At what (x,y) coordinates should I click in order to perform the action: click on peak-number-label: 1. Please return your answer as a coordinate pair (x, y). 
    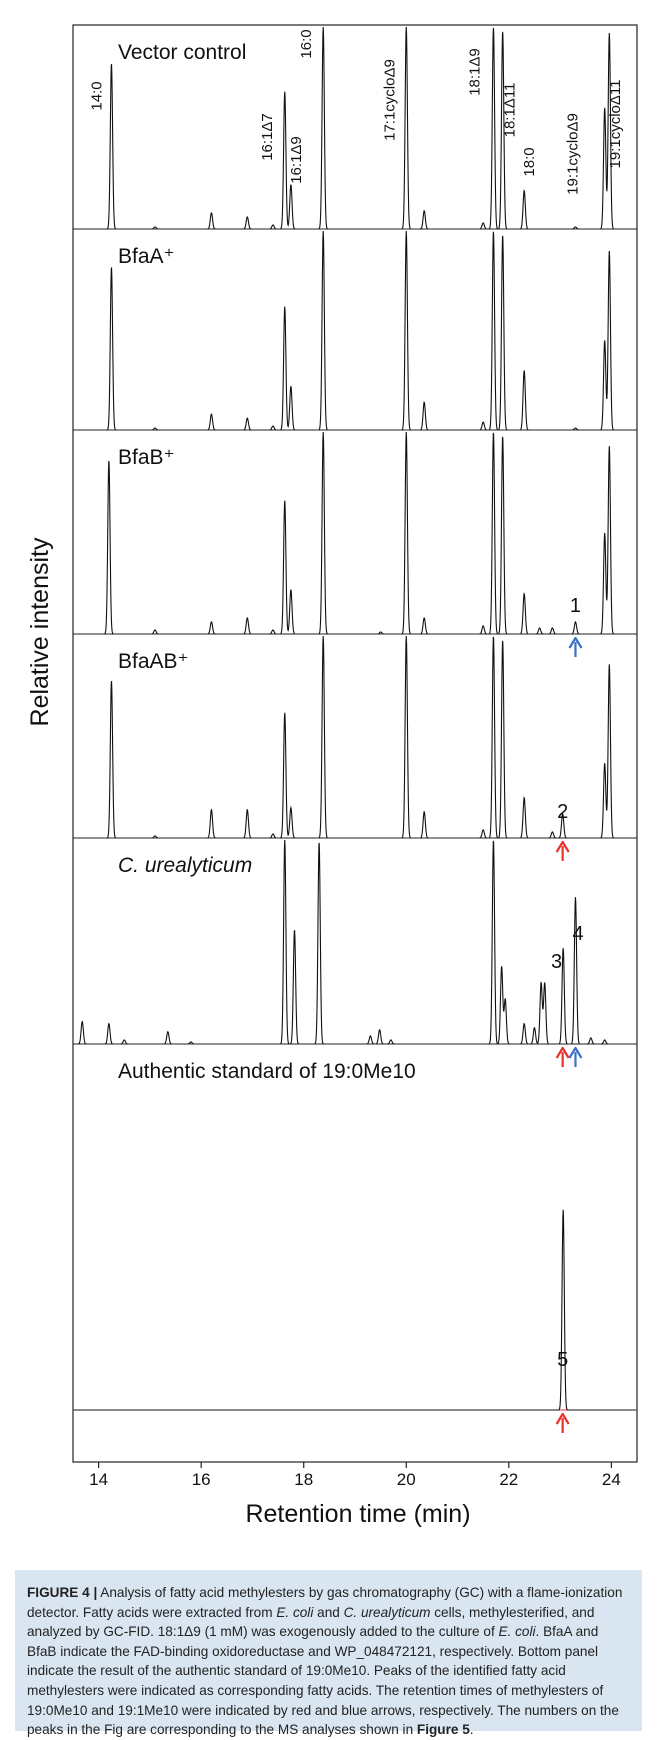
    Looking at the image, I should click on (575, 606).